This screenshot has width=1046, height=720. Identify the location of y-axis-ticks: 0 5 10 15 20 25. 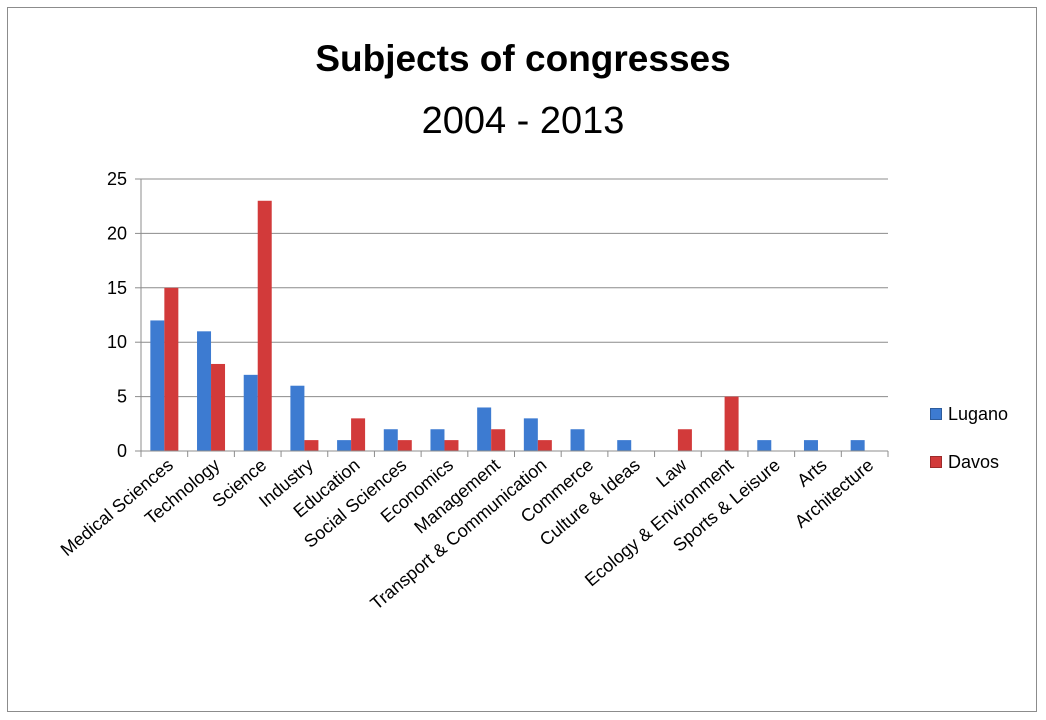
(124, 315).